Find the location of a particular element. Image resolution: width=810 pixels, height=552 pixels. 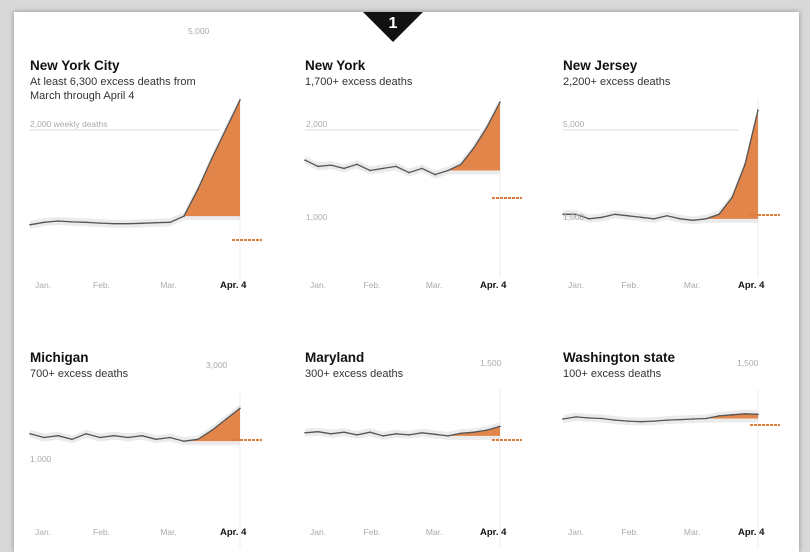

excess-area is located at coordinates (732, 164).